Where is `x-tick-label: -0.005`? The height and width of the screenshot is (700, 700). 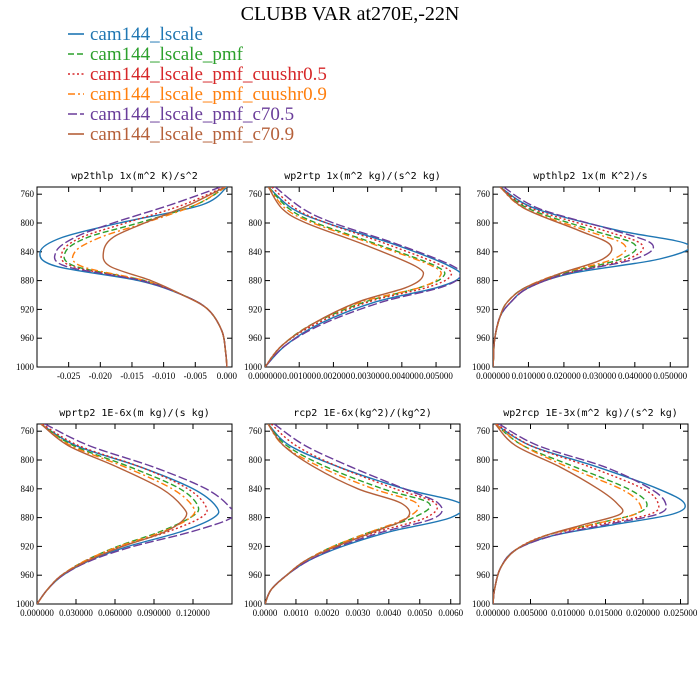 x-tick-label: -0.005 is located at coordinates (196, 376).